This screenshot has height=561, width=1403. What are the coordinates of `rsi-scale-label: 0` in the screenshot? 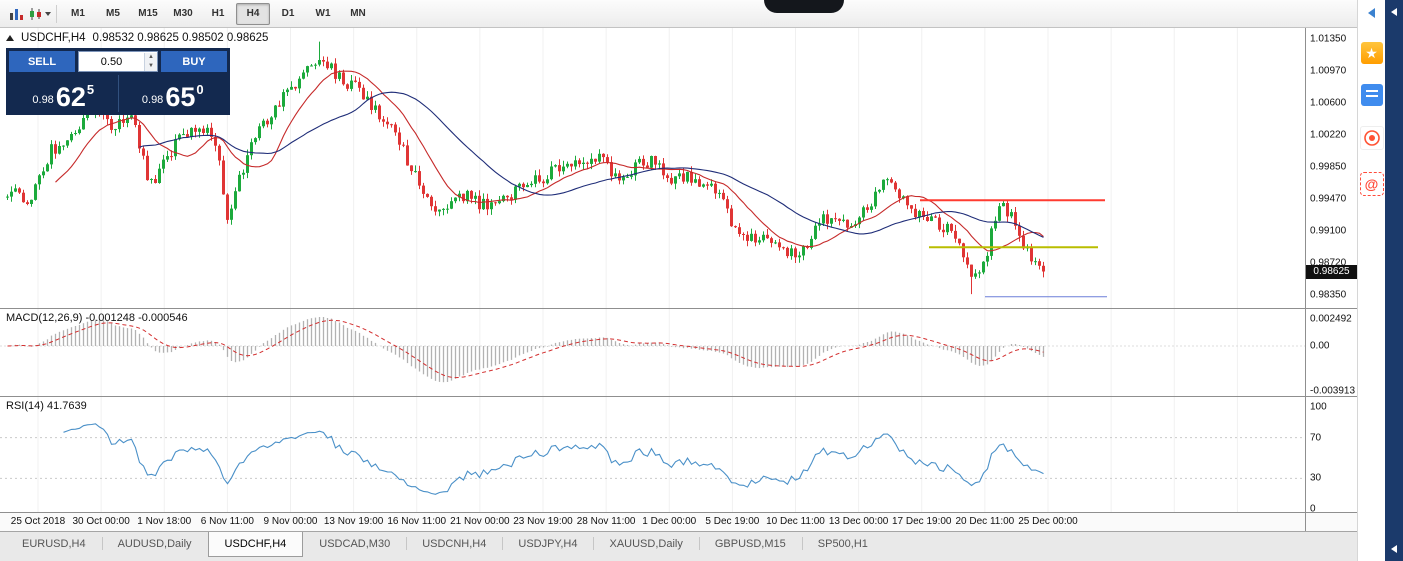 It's located at (1313, 508).